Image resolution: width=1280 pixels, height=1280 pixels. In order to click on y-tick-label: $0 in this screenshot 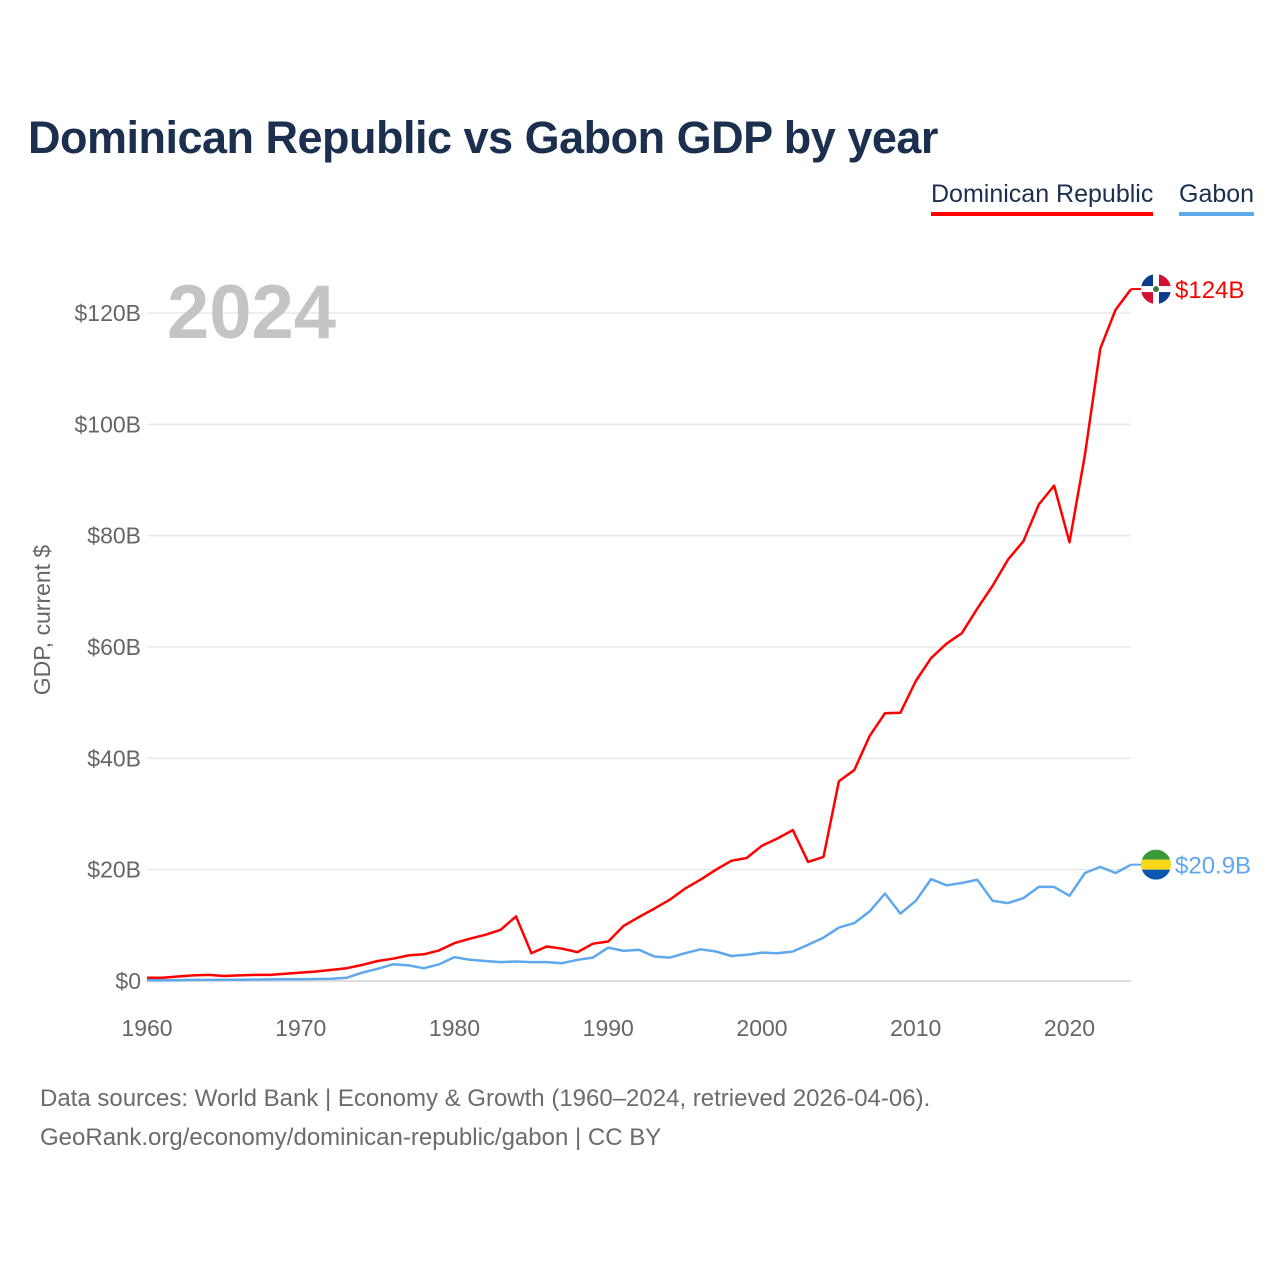, I will do `click(128, 981)`.